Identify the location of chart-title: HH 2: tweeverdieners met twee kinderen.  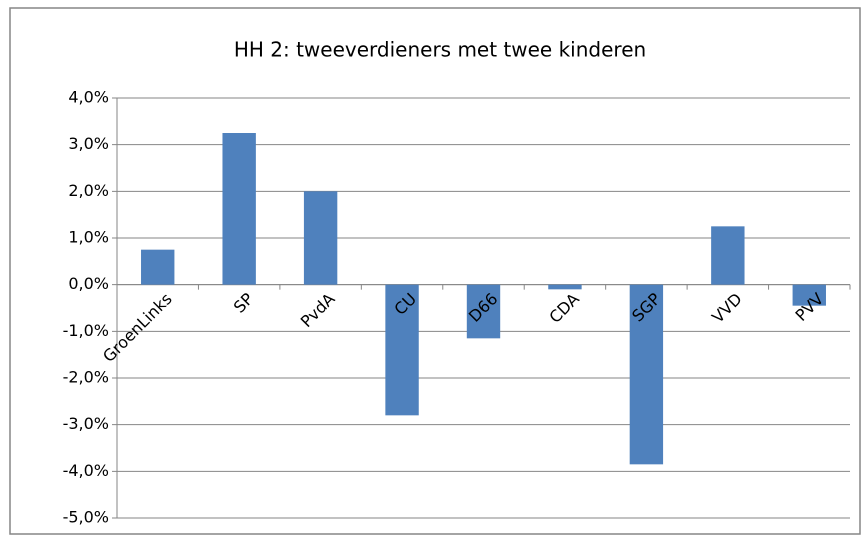
(440, 50).